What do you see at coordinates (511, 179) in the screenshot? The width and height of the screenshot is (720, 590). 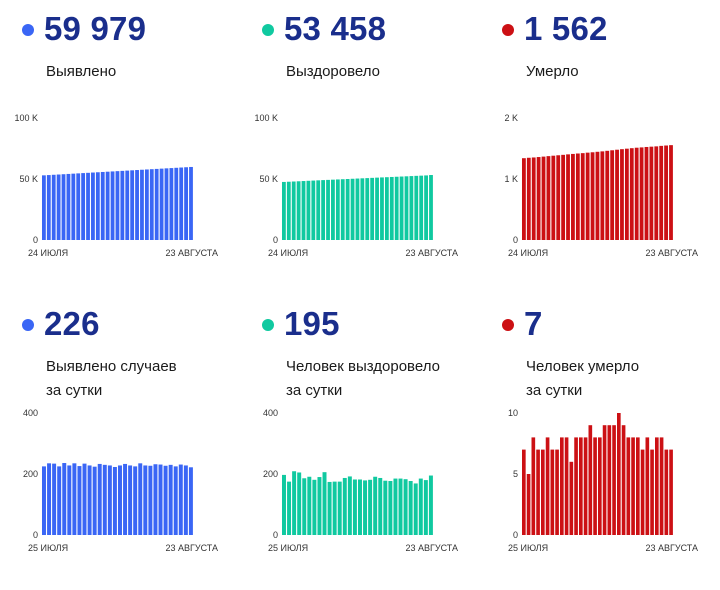 I see `y-tick-label: 1 K` at bounding box center [511, 179].